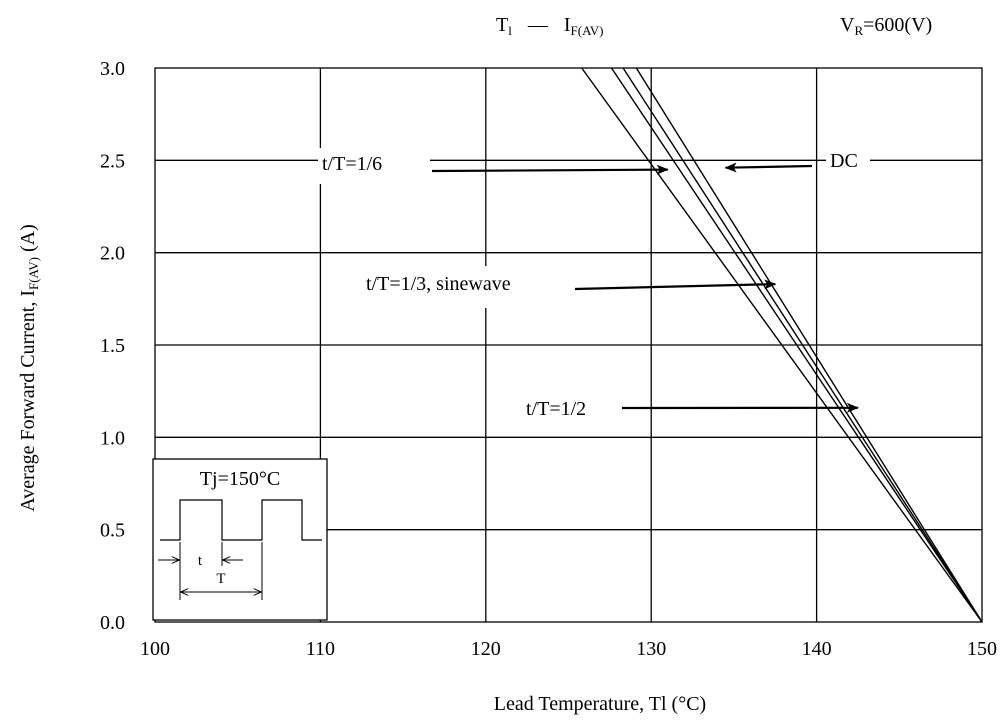 The height and width of the screenshot is (720, 1008). What do you see at coordinates (502, 25) in the screenshot?
I see `title-main: T` at bounding box center [502, 25].